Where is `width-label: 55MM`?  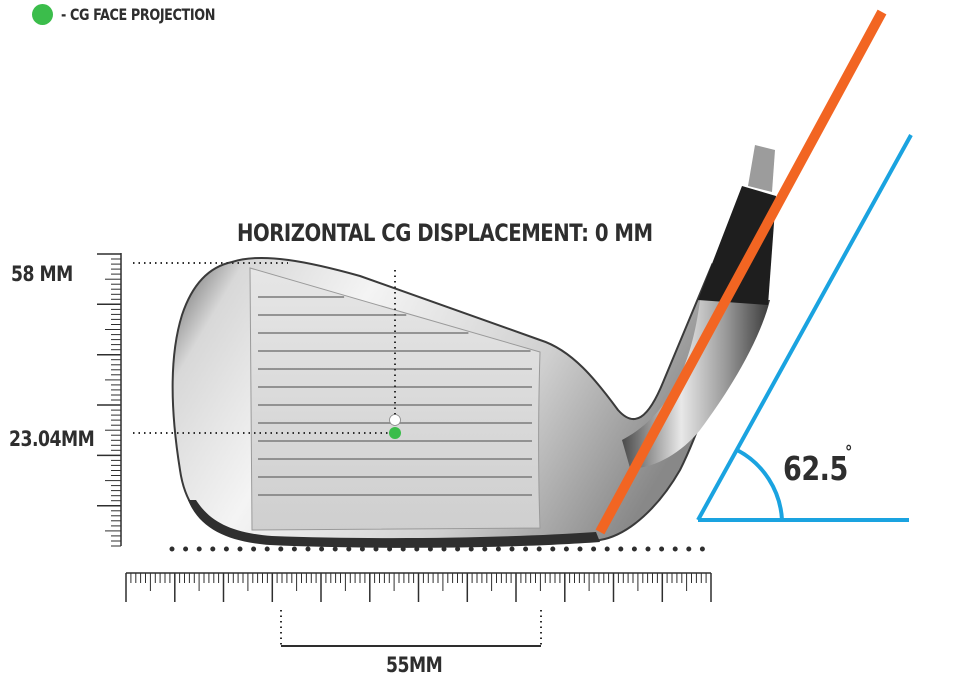
width-label: 55MM is located at coordinates (414, 665).